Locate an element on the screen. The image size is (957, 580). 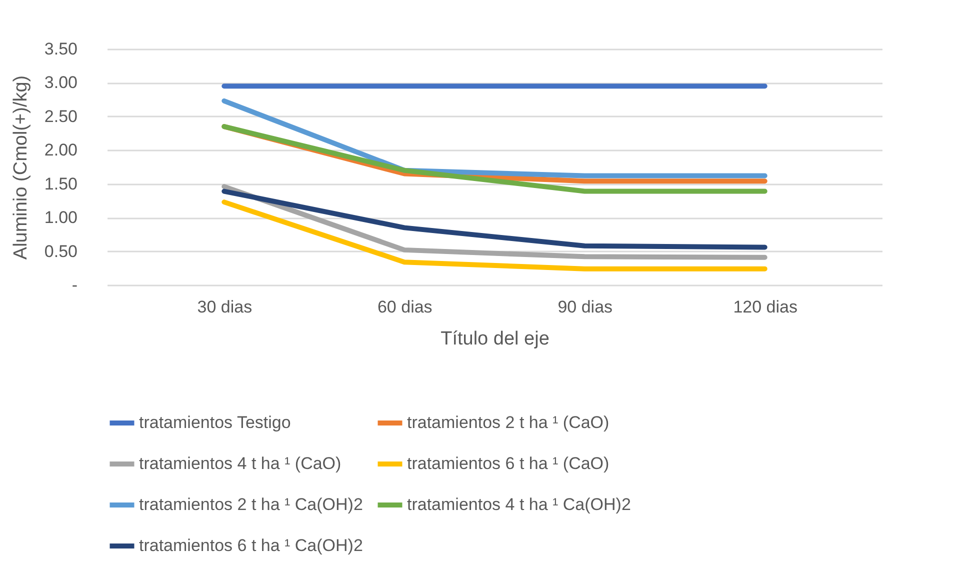
y-tick-label: 2.50 is located at coordinates (61, 116).